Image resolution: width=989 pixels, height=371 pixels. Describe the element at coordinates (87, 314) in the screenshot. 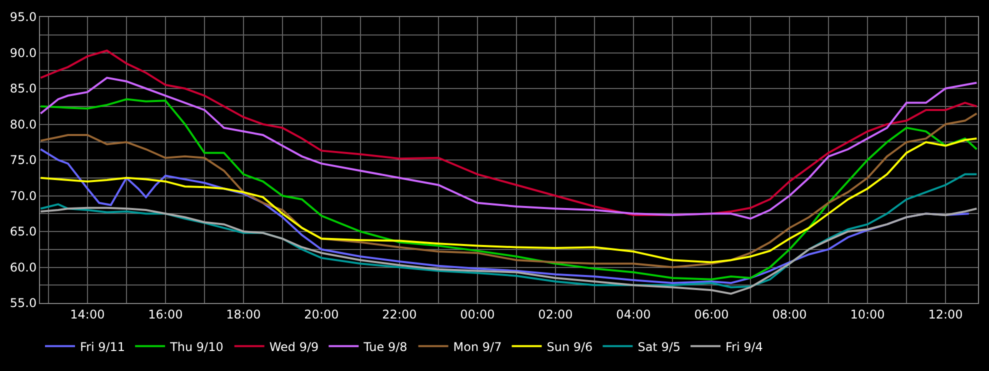

I see `x-tick-label: 14:00` at that location.